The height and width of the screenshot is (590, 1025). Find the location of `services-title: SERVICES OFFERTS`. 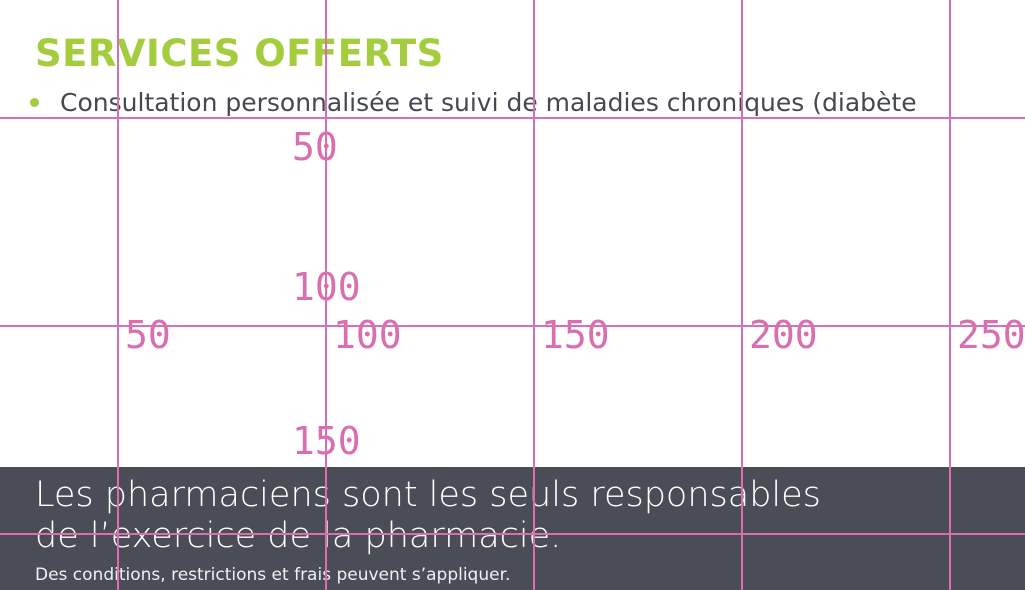

services-title: SERVICES OFFERTS is located at coordinates (239, 53).